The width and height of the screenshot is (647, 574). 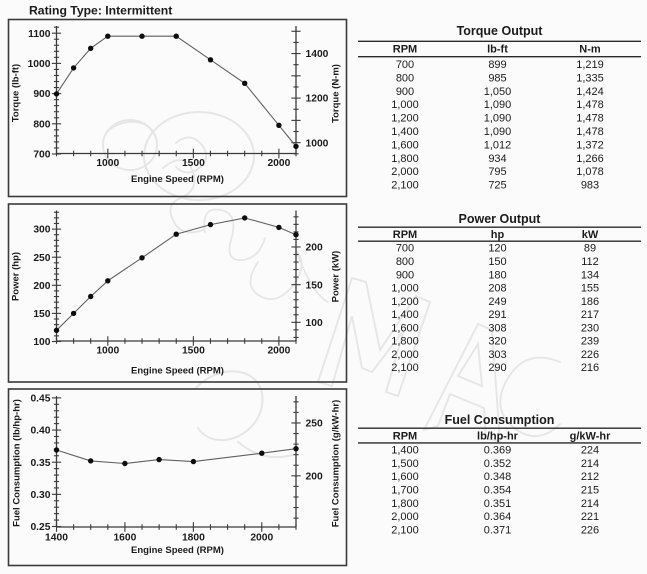 I want to click on svg-text: Torque (lb-ft), so click(x=16, y=93).